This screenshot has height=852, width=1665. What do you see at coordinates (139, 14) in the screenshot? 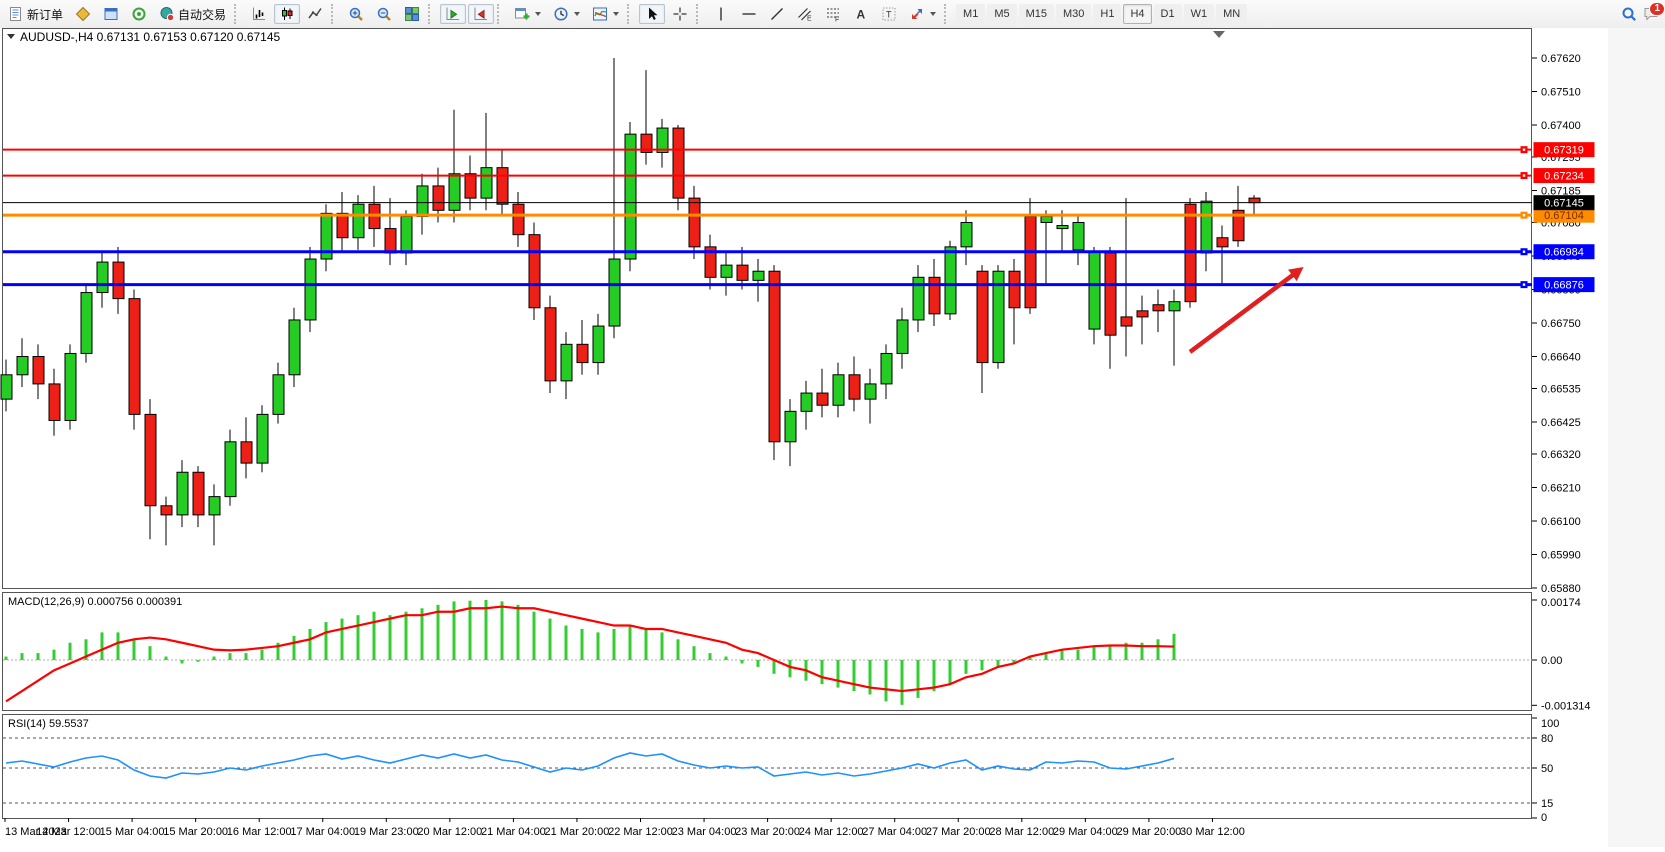
I see `signals-button` at bounding box center [139, 14].